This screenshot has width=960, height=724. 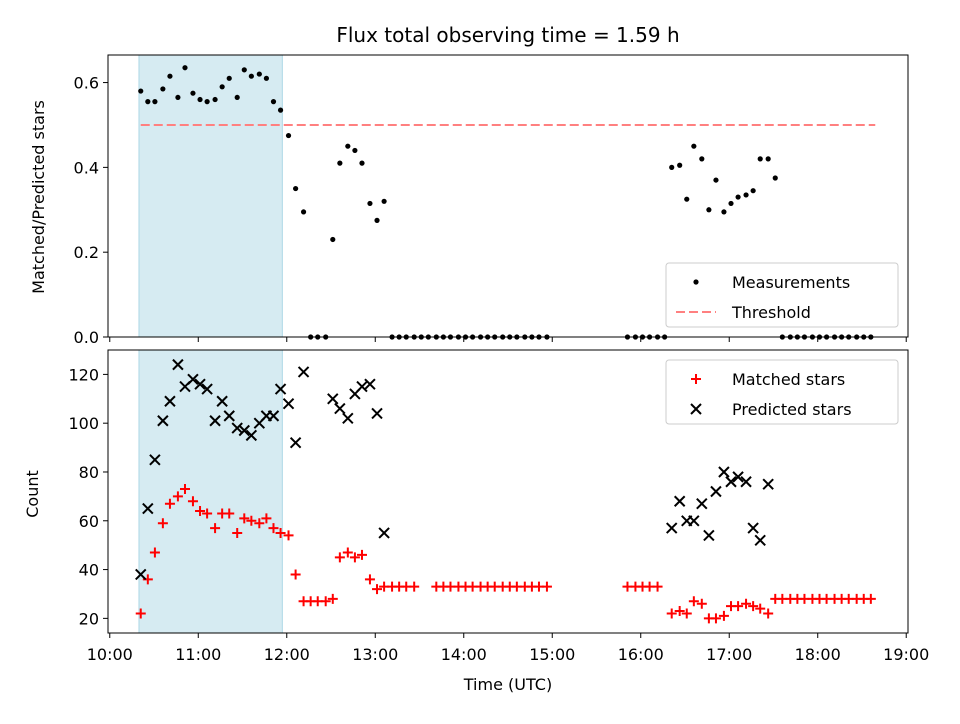 I want to click on x-tick-label: 11:00, so click(x=198, y=654).